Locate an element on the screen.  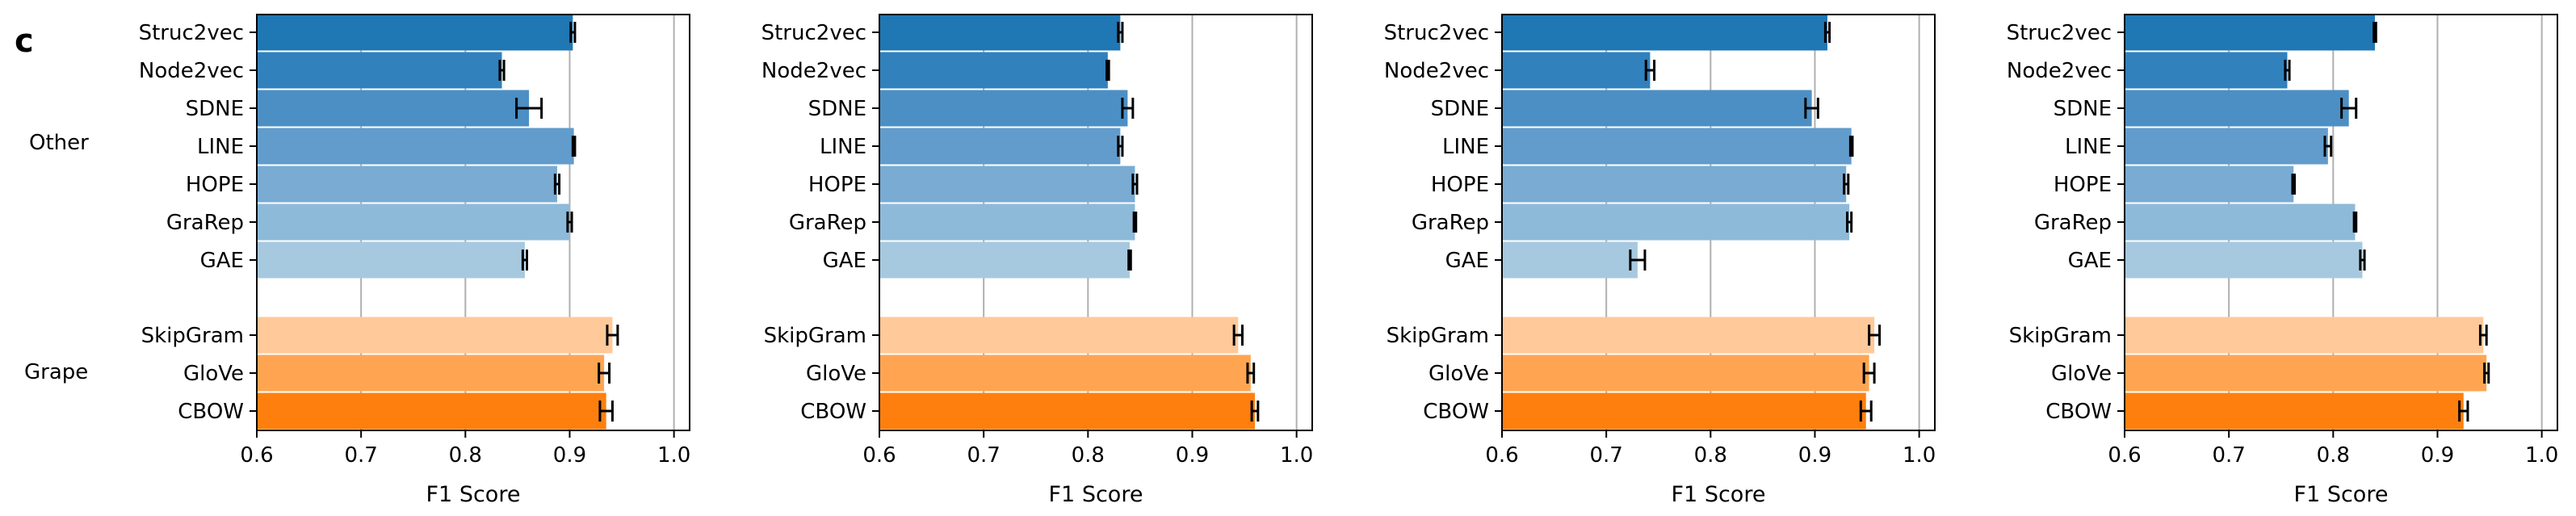
group-label-other: Other is located at coordinates (59, 143).